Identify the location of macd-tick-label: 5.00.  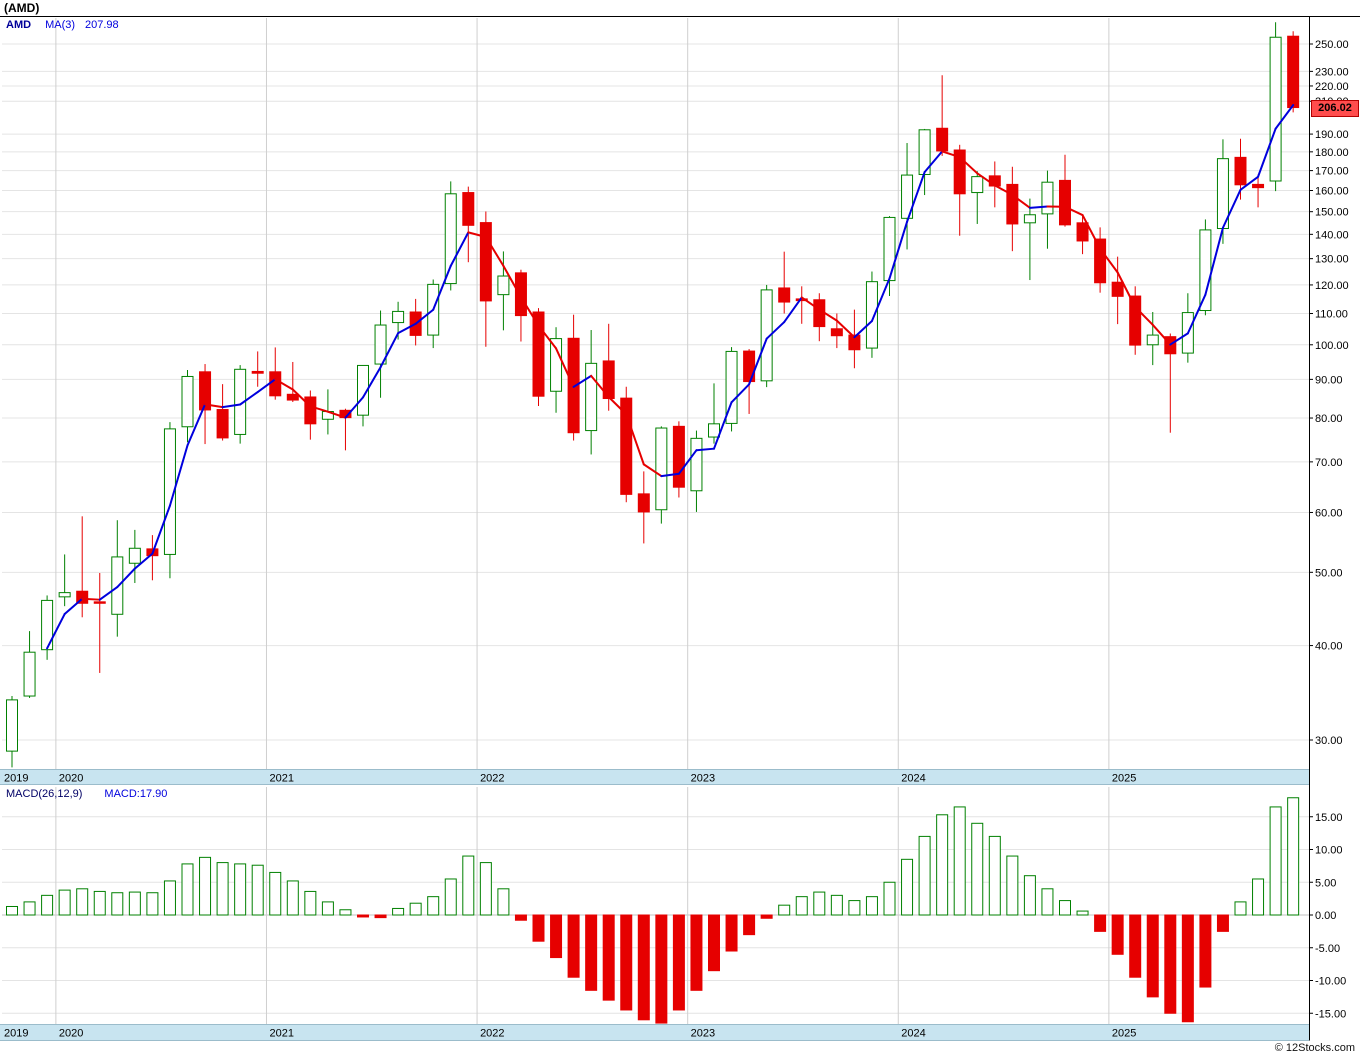
(1325, 883).